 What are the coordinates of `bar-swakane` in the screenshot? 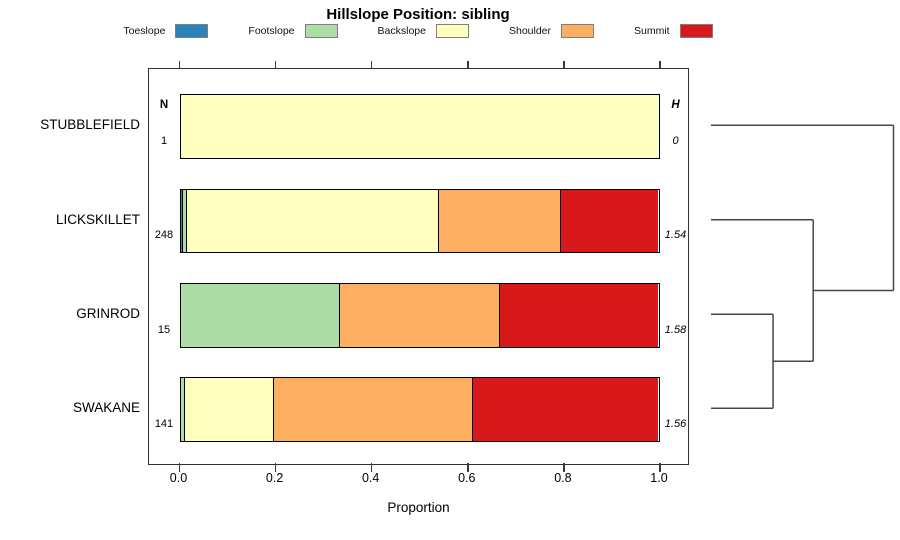 It's located at (419, 409).